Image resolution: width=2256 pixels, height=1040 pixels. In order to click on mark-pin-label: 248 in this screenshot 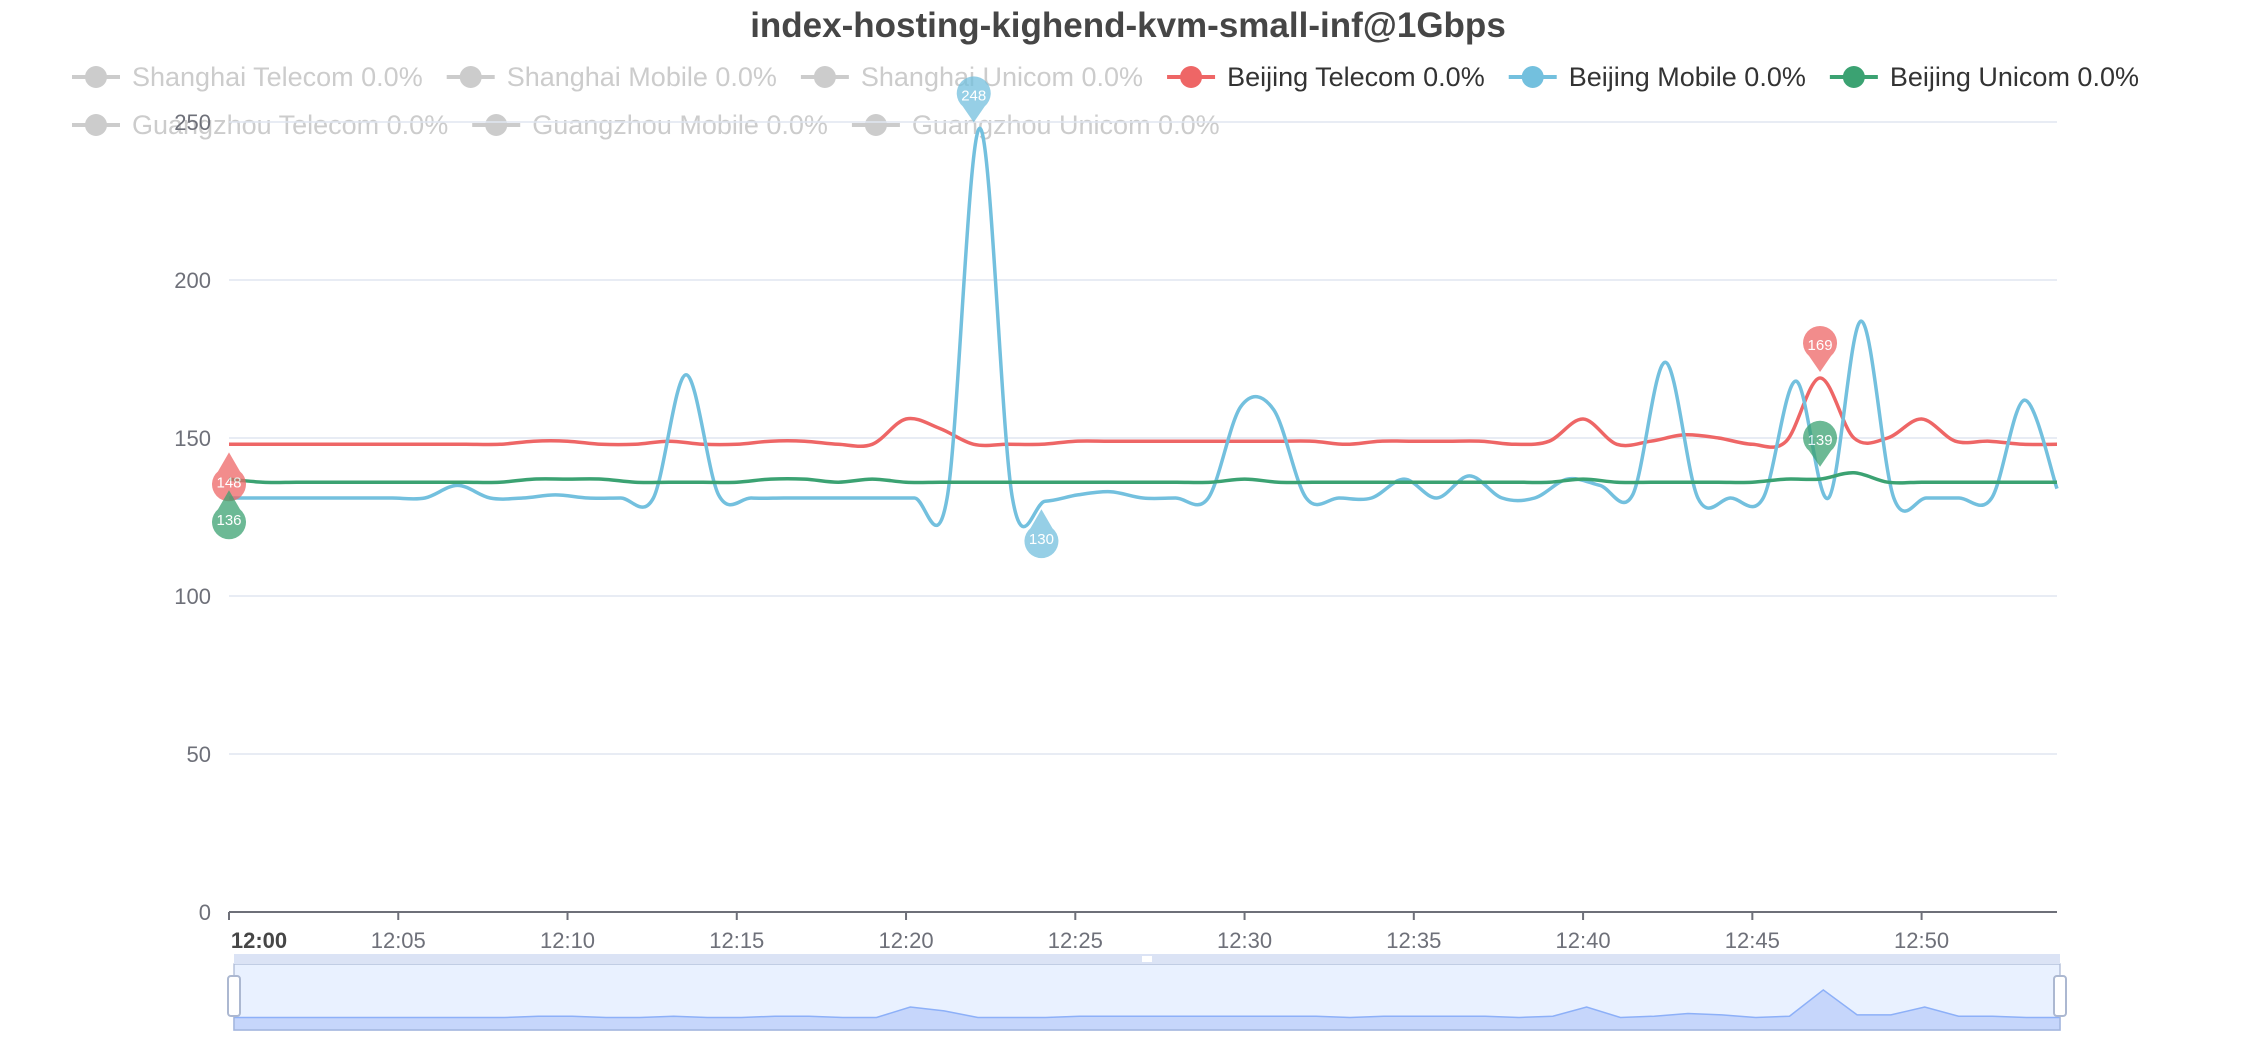, I will do `click(973, 95)`.